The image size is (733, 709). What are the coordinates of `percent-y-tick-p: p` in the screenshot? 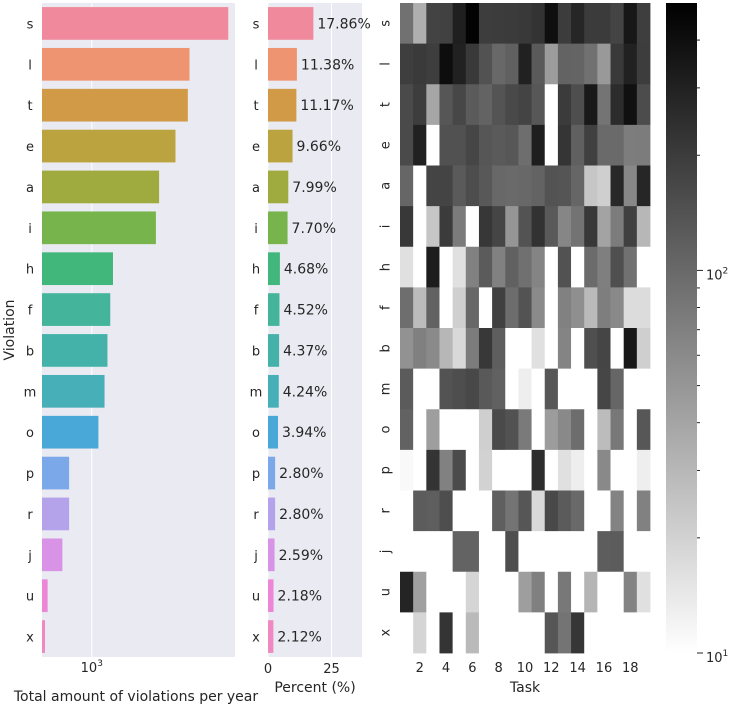 It's located at (256, 474).